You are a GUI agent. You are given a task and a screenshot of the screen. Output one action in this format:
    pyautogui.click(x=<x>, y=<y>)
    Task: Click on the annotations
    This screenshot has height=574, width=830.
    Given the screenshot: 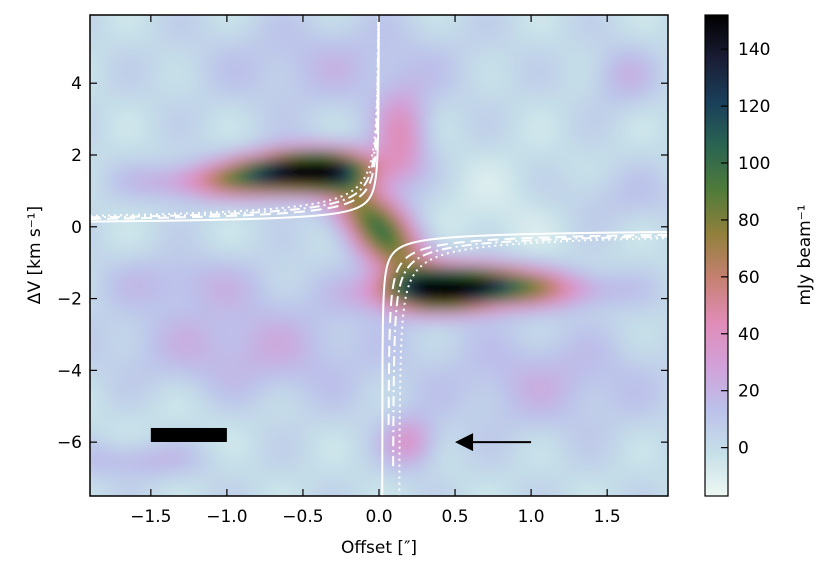 What is the action you would take?
    pyautogui.click(x=341, y=439)
    